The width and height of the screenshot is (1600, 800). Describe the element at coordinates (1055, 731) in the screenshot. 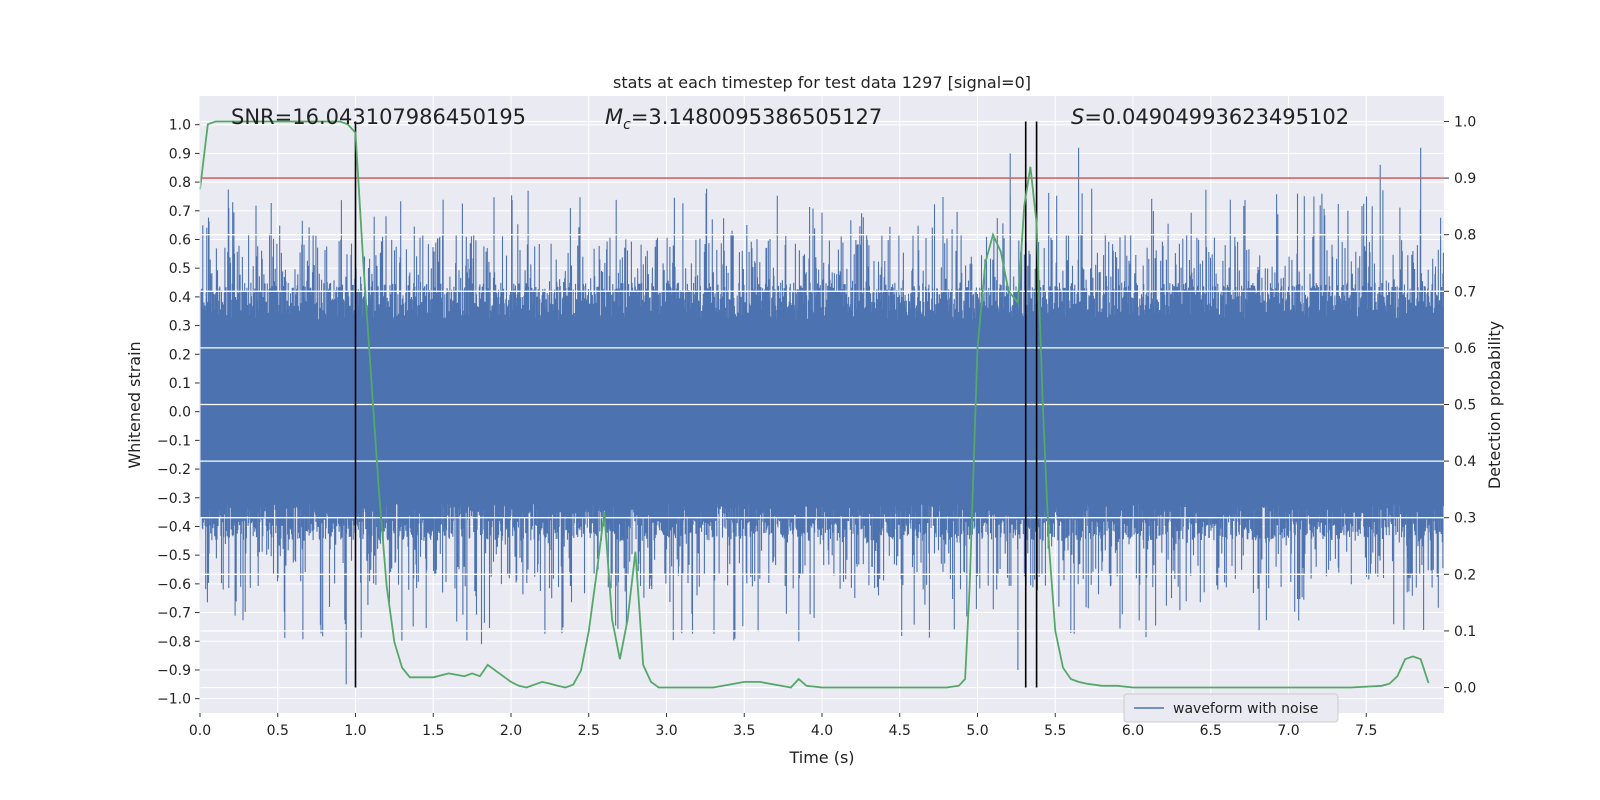

I see `x-tick-label: 5.5` at that location.